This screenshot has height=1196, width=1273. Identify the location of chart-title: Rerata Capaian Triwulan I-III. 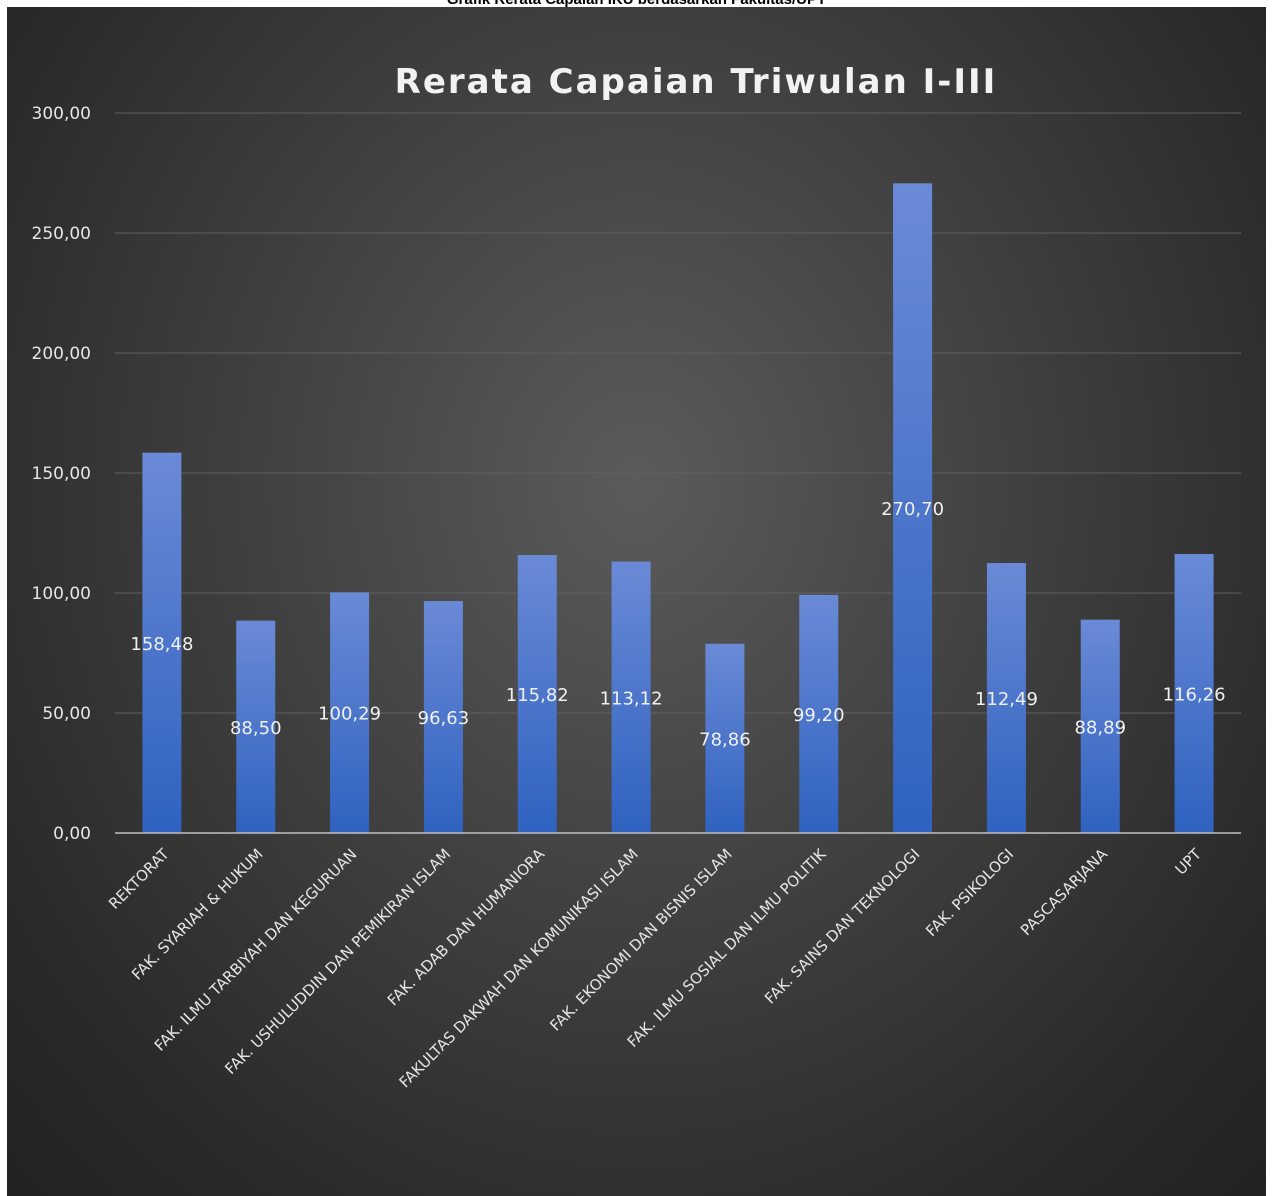
(696, 82).